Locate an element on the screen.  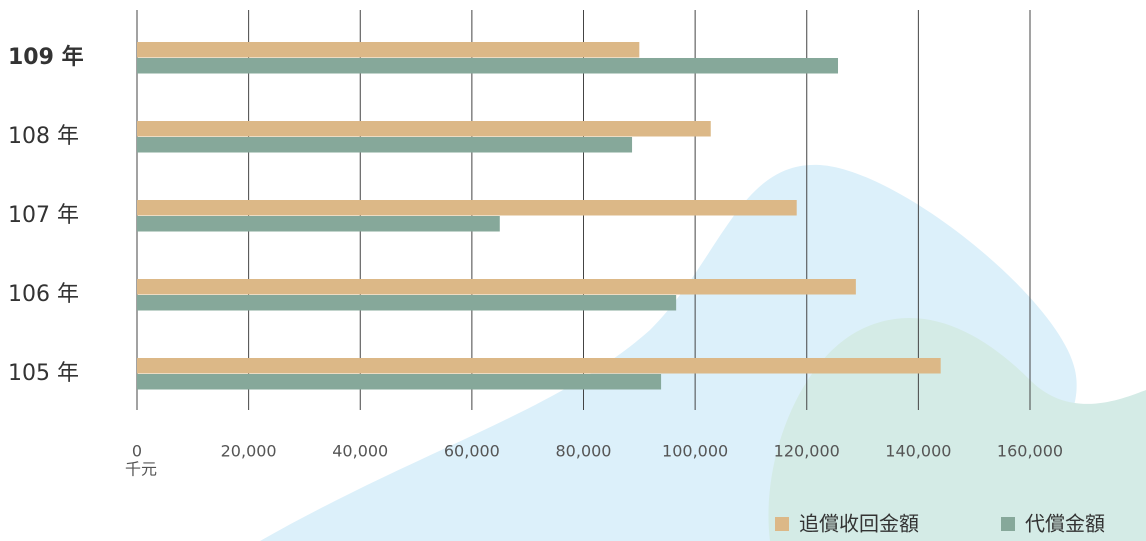
y-tick-label: 107 年 is located at coordinates (43, 215).